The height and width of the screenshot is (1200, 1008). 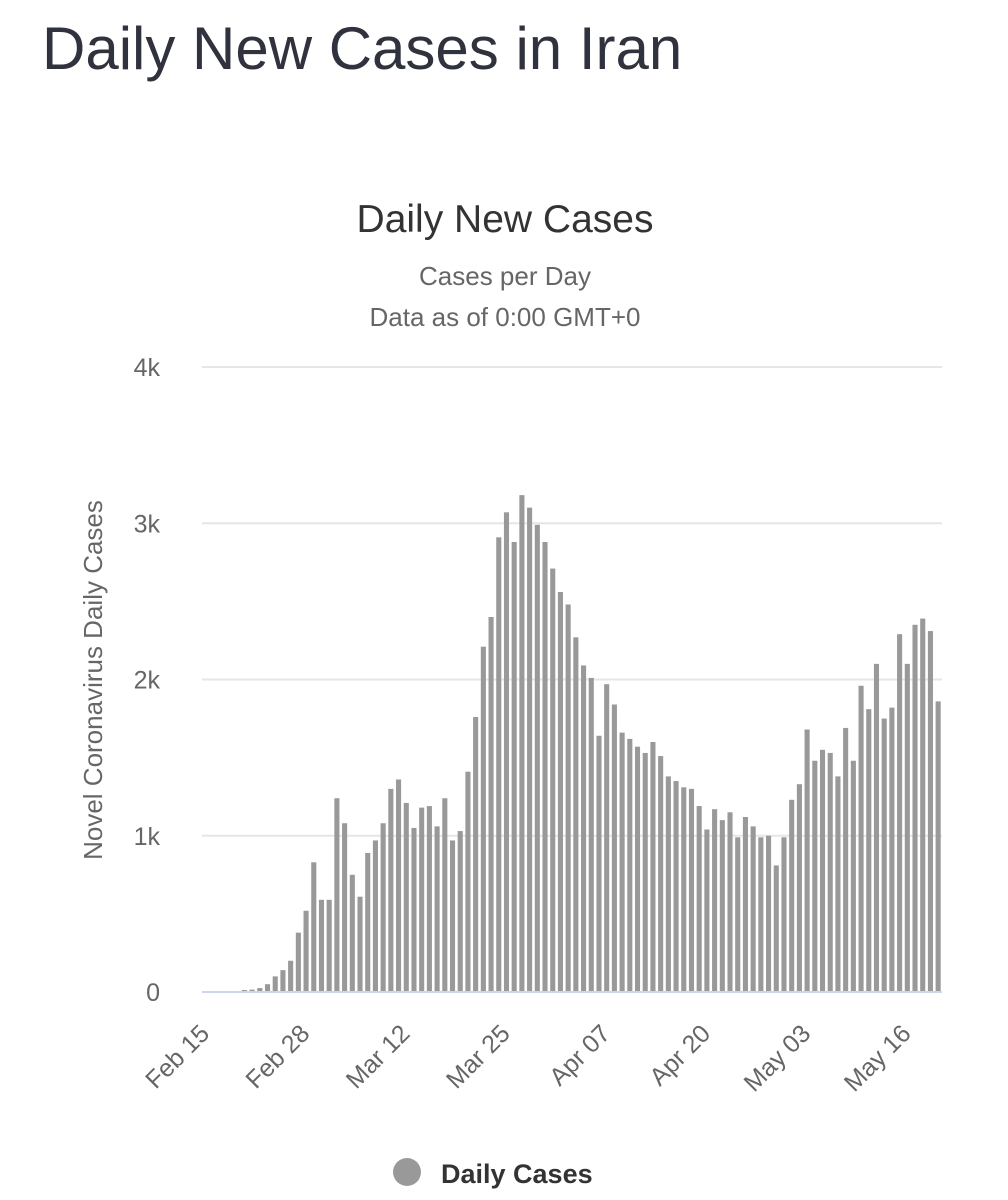 I want to click on legend-label: Daily Cases, so click(x=517, y=1174).